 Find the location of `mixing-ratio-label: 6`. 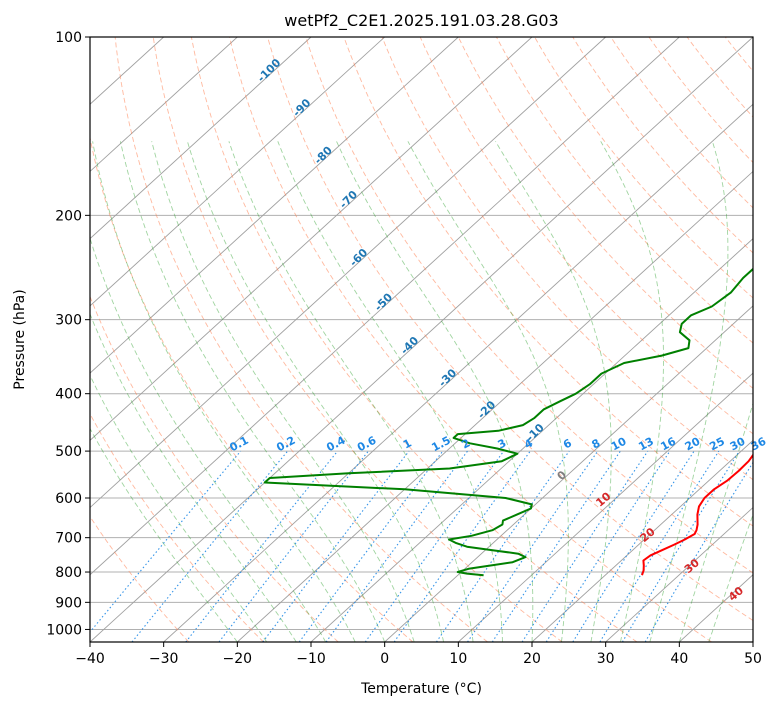

mixing-ratio-label: 6 is located at coordinates (567, 443).